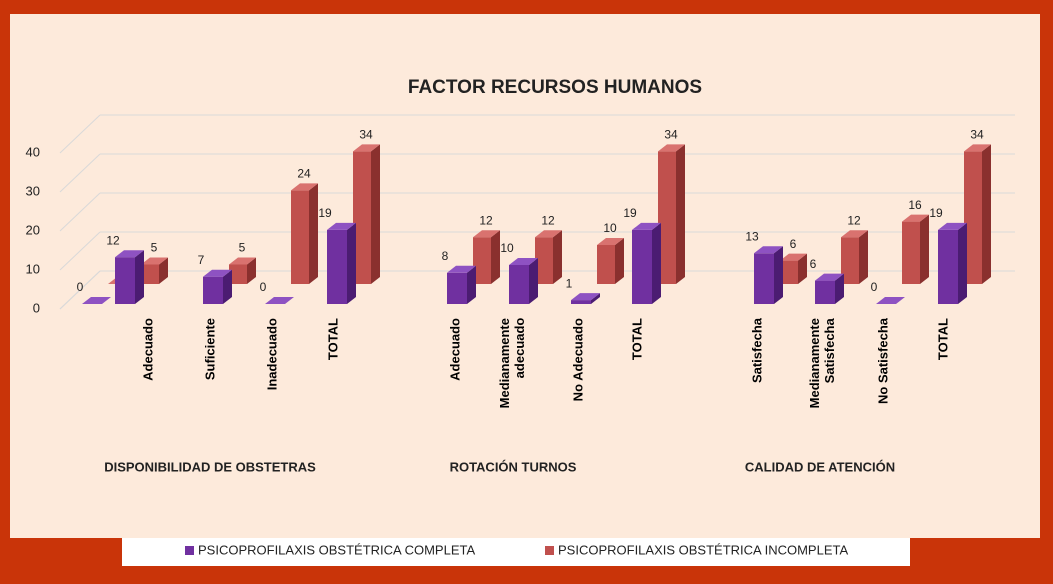  What do you see at coordinates (507, 248) in the screenshot?
I see `data-label: 10` at bounding box center [507, 248].